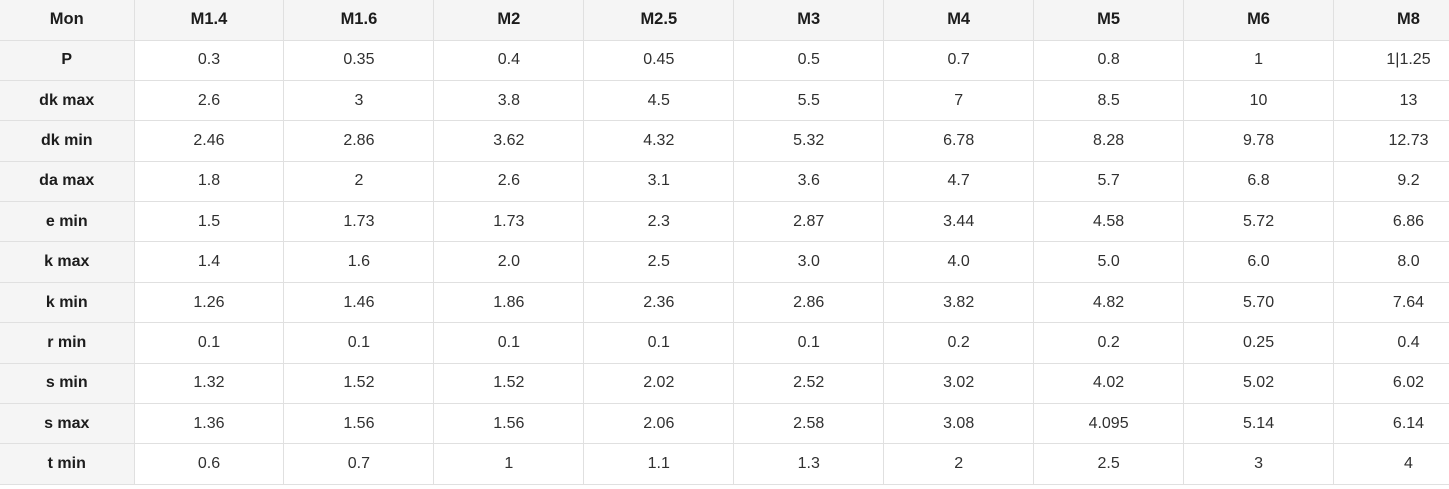 The image size is (1449, 489). What do you see at coordinates (209, 222) in the screenshot?
I see `value-cell: 1.5` at bounding box center [209, 222].